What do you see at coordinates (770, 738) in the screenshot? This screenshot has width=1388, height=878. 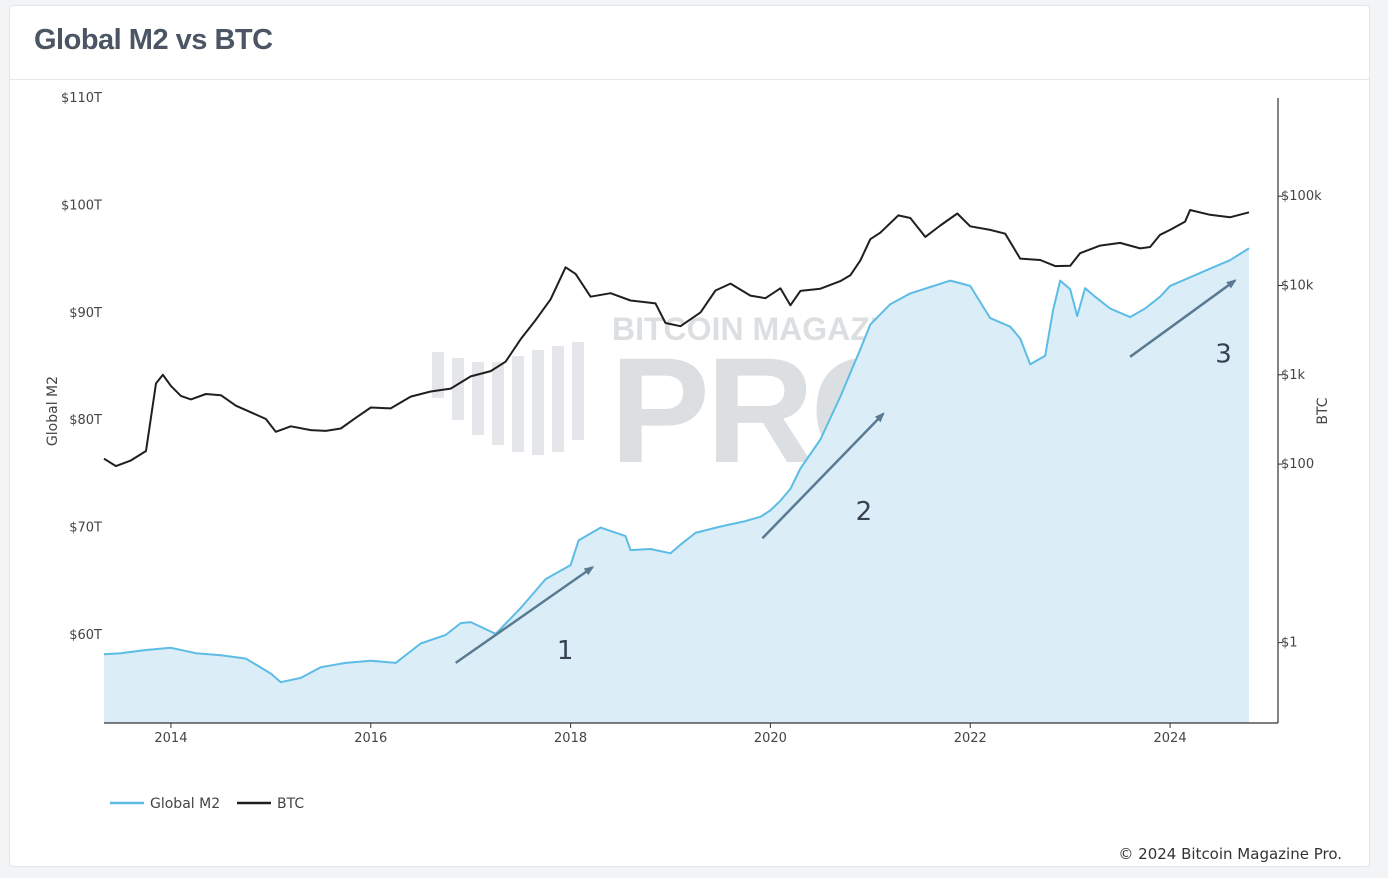 I see `x-tick-label: 2020` at bounding box center [770, 738].